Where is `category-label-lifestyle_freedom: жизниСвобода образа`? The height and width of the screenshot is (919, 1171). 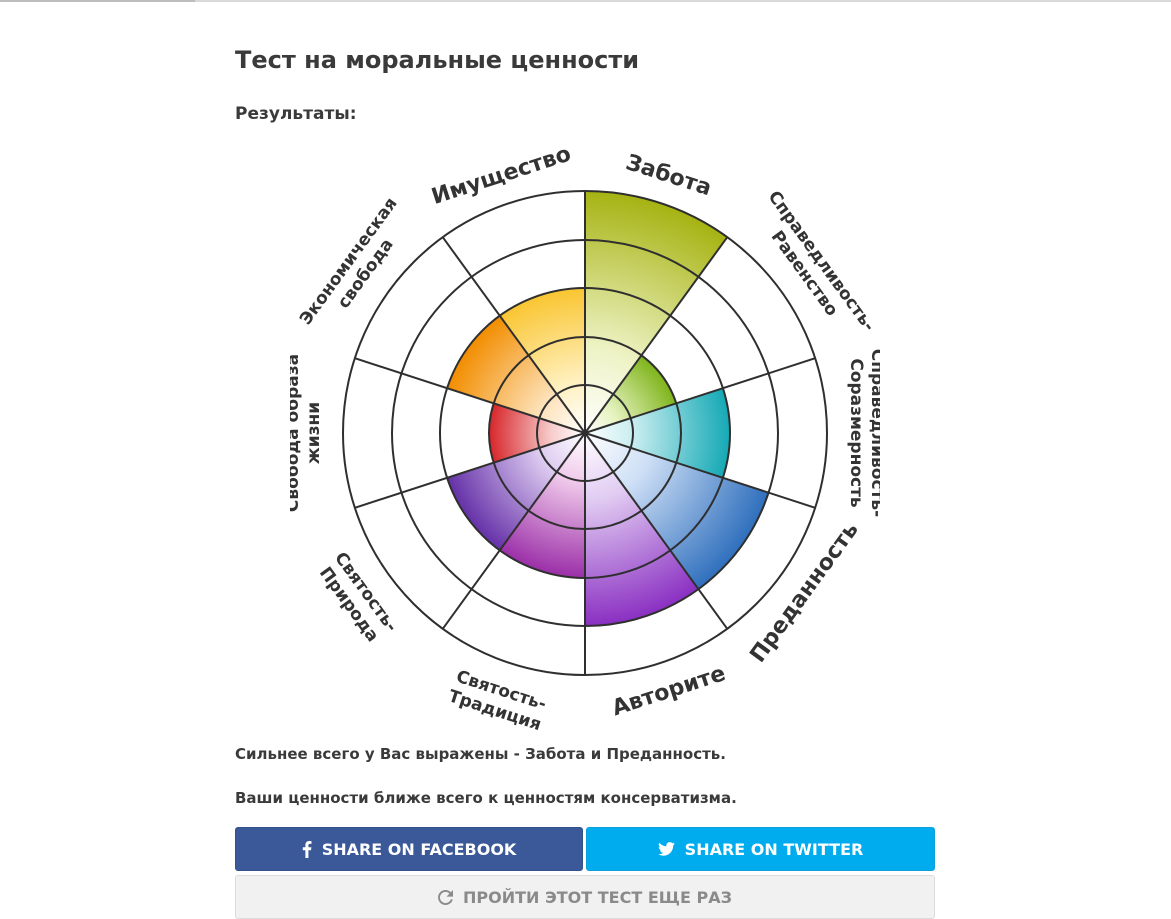
category-label-lifestyle_freedom: жизниСвобода образа is located at coordinates (307, 433).